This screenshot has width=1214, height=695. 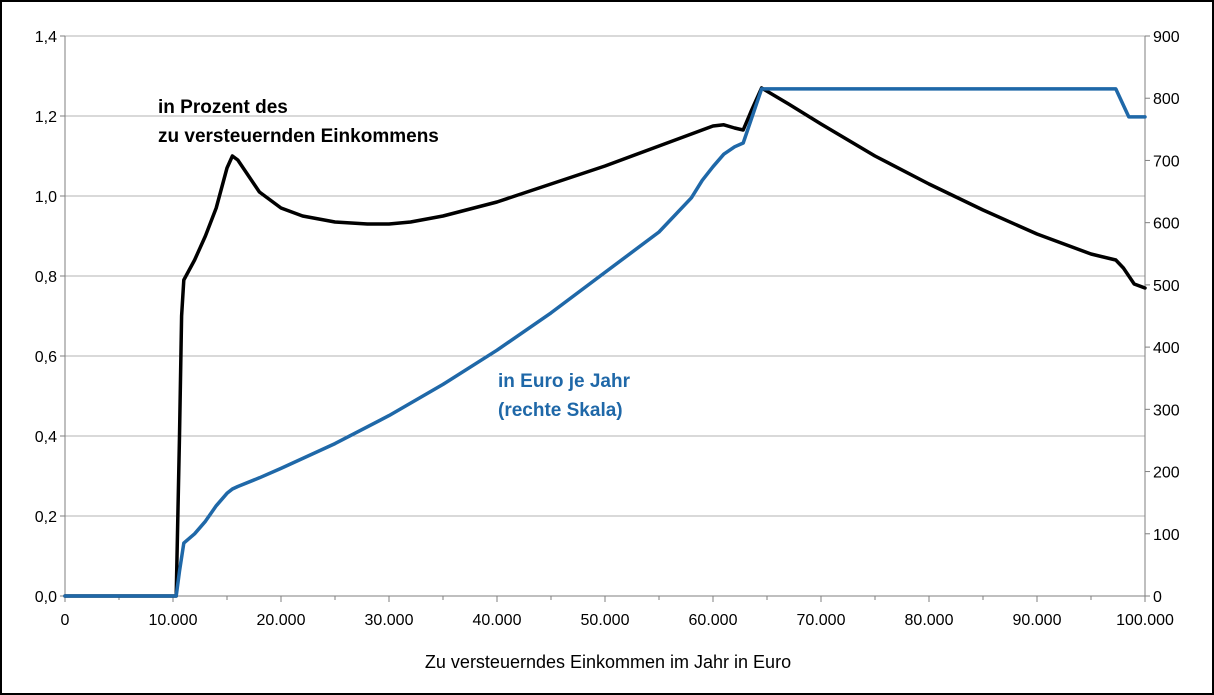 I want to click on x-tick-label: 70.000, so click(x=821, y=620).